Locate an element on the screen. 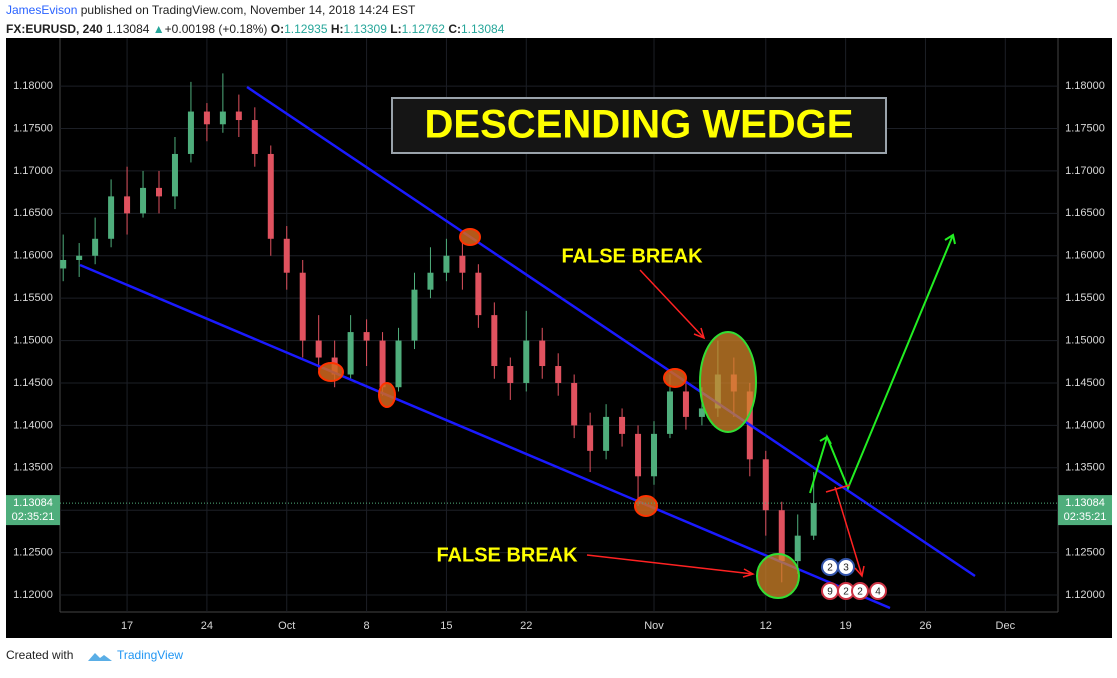 This screenshot has width=1117, height=678. author: JamesEvison is located at coordinates (41, 10).